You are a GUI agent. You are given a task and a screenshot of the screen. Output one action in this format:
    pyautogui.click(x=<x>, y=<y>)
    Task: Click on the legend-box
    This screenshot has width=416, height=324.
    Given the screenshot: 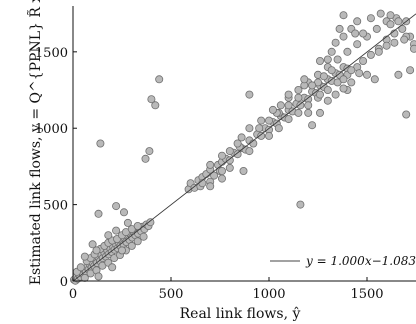 What is the action you would take?
    pyautogui.click(x=338, y=259)
    